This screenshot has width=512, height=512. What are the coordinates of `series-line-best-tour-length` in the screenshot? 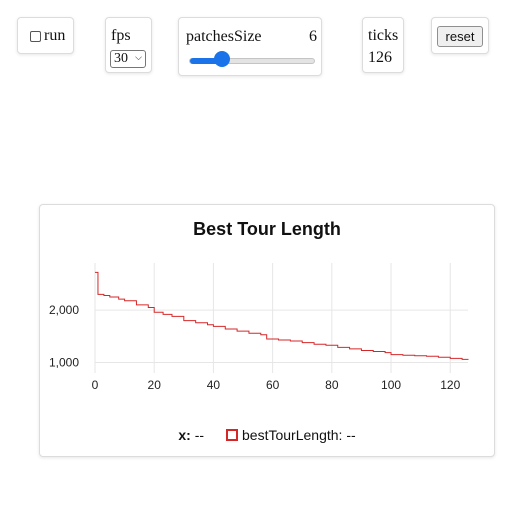 It's located at (282, 315).